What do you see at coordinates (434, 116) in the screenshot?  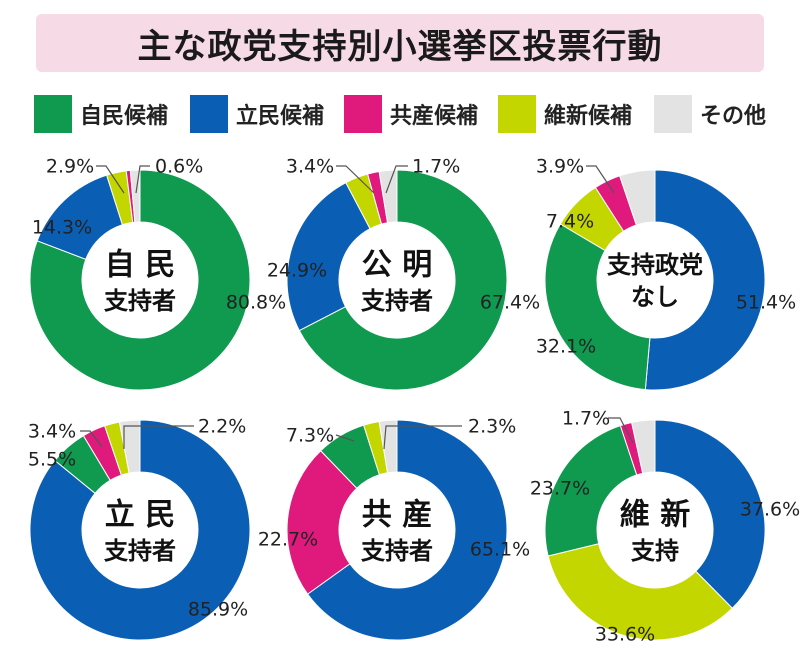 I see `legend-label-jcp: 共産候補` at bounding box center [434, 116].